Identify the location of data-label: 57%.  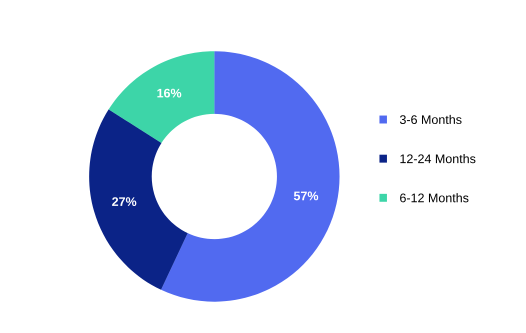
(306, 196).